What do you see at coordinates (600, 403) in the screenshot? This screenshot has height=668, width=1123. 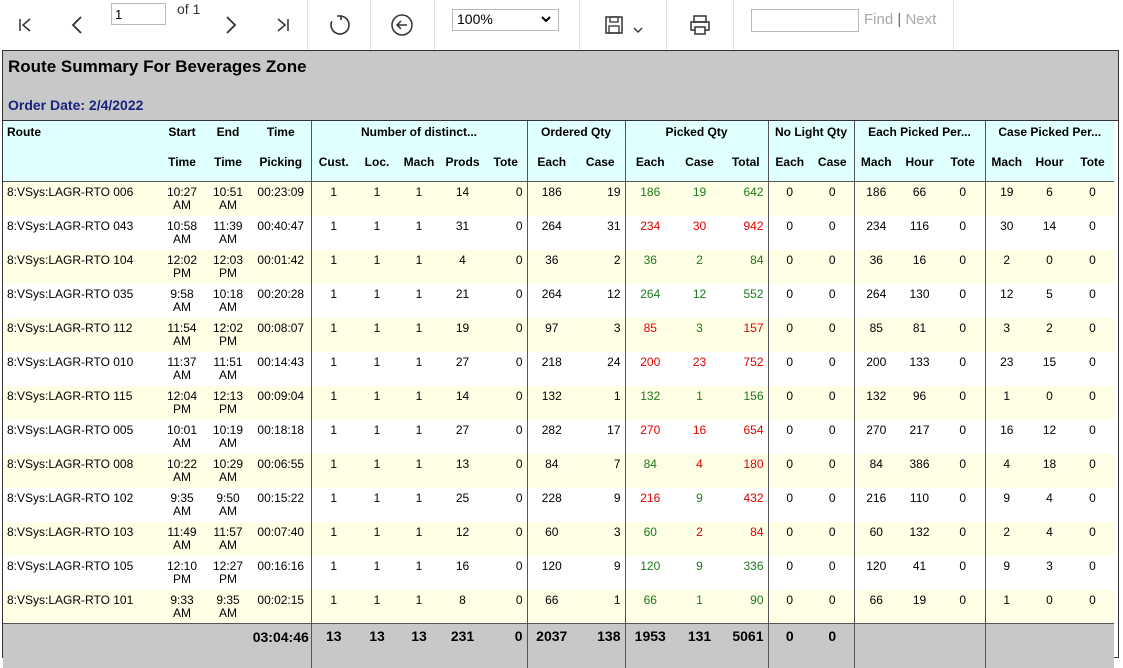 I see `cell-o-case: 1` at bounding box center [600, 403].